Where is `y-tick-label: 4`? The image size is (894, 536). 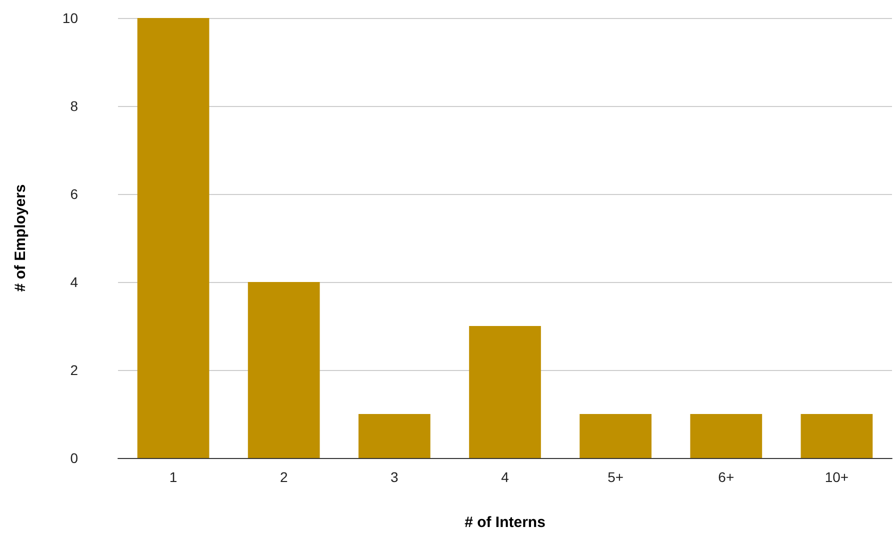 y-tick-label: 4 is located at coordinates (74, 282).